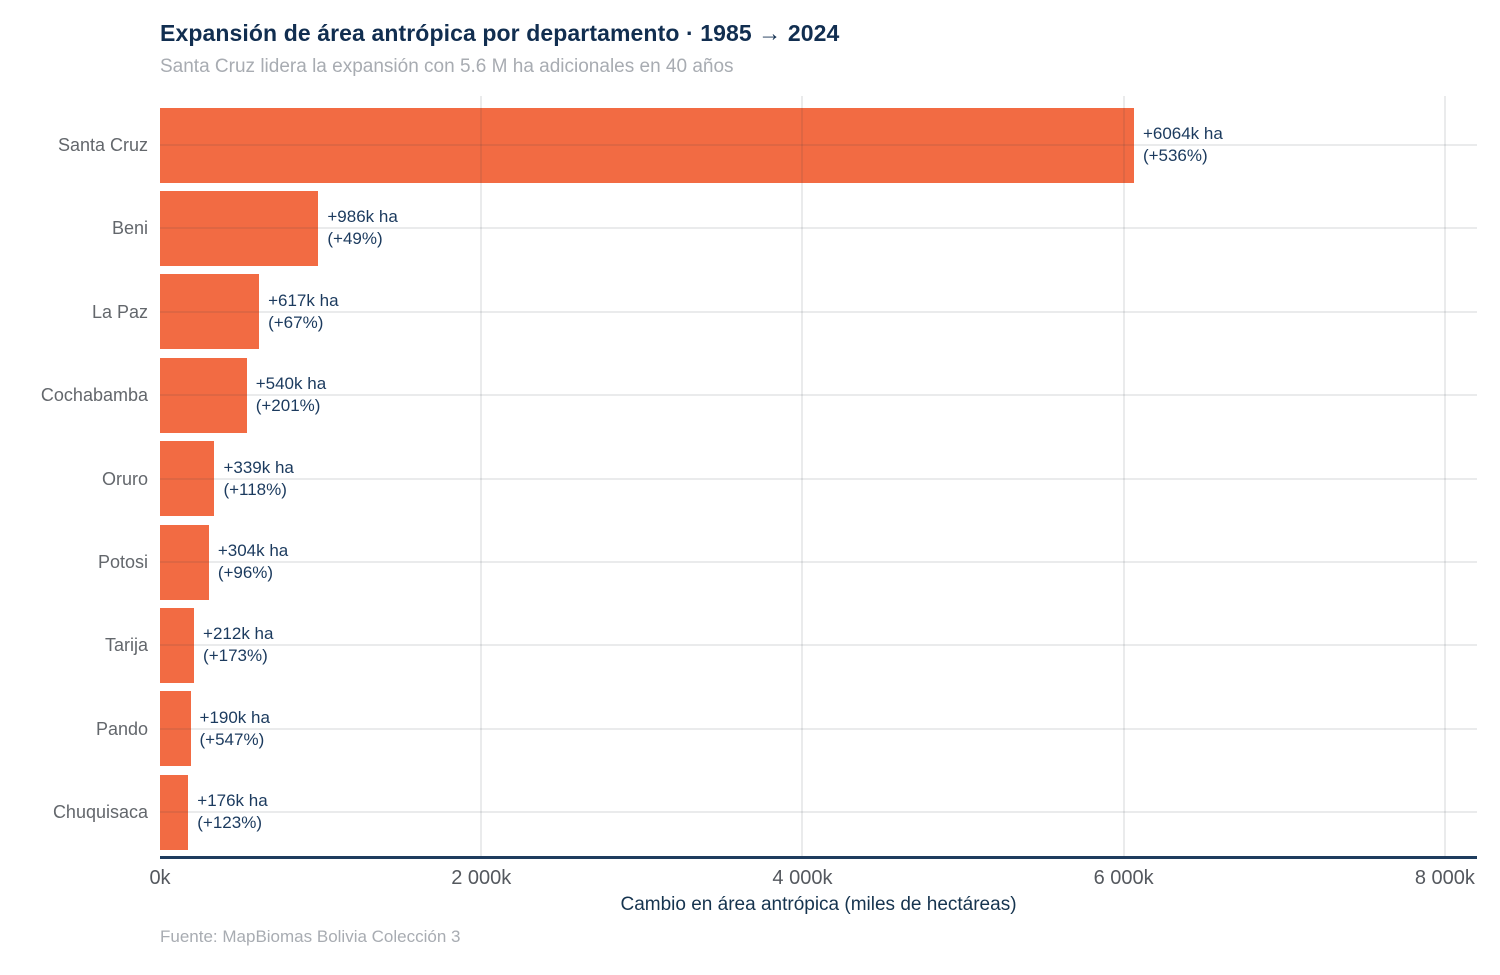  Describe the element at coordinates (802, 878) in the screenshot. I see `x-tick-label: 4 000k` at that location.